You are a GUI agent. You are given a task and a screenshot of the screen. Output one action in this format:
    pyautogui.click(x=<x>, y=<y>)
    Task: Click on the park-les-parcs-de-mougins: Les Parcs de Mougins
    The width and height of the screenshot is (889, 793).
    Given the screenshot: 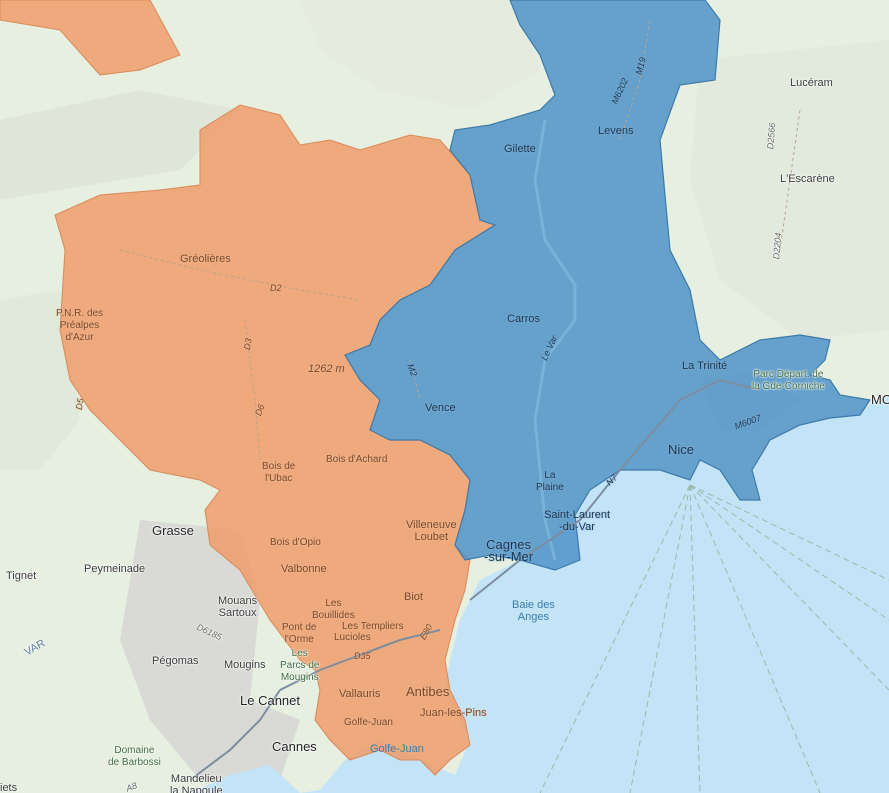 What is the action you would take?
    pyautogui.click(x=300, y=665)
    